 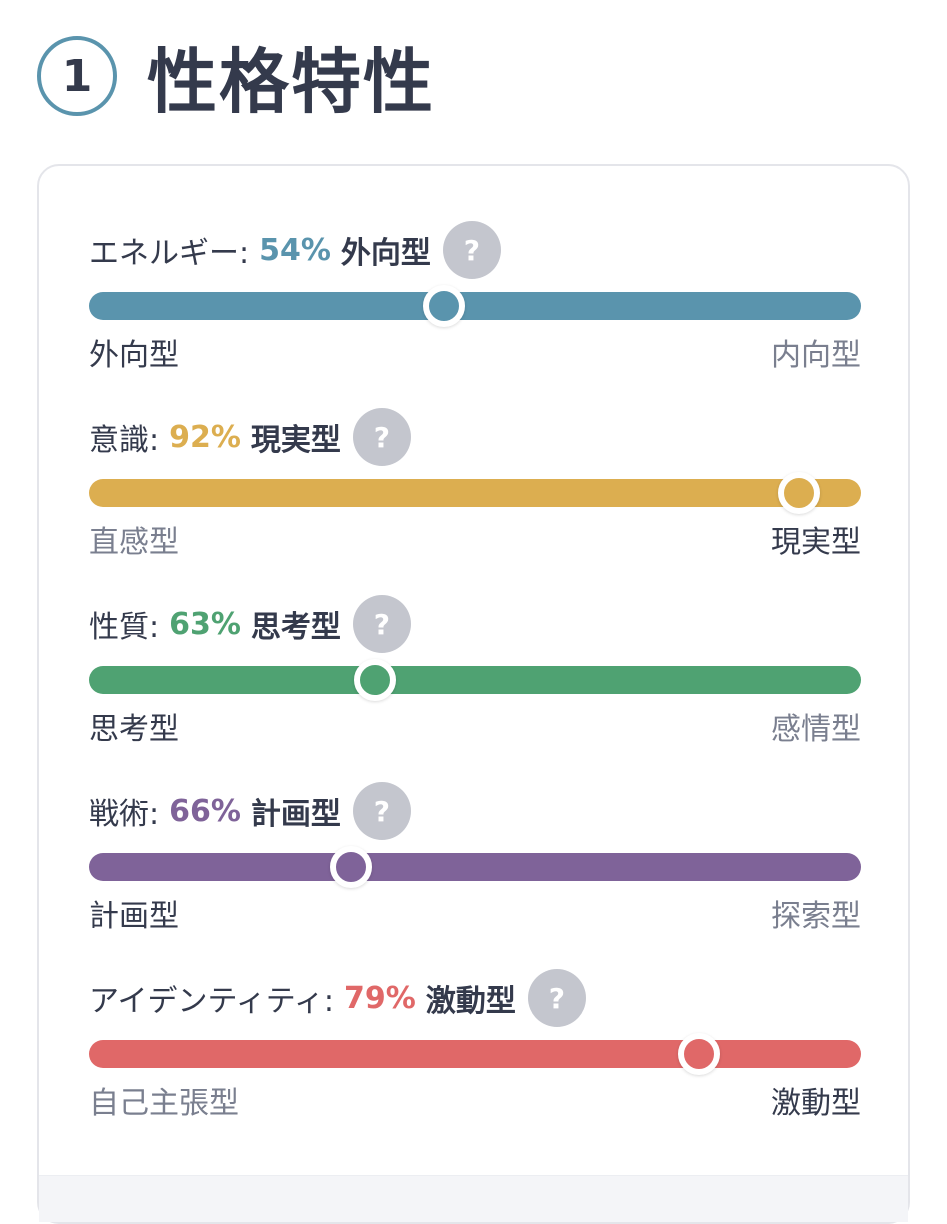 I want to click on trait-heading: 意識: 92% 現実型 ?, so click(x=250, y=437).